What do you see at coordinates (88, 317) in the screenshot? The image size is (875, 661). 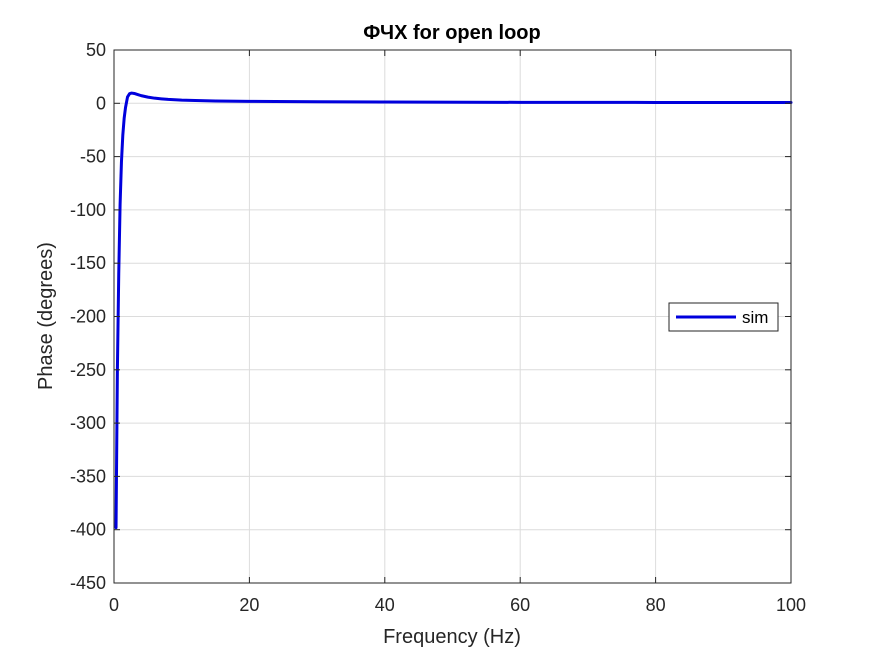 I see `y-tick-label: -200` at bounding box center [88, 317].